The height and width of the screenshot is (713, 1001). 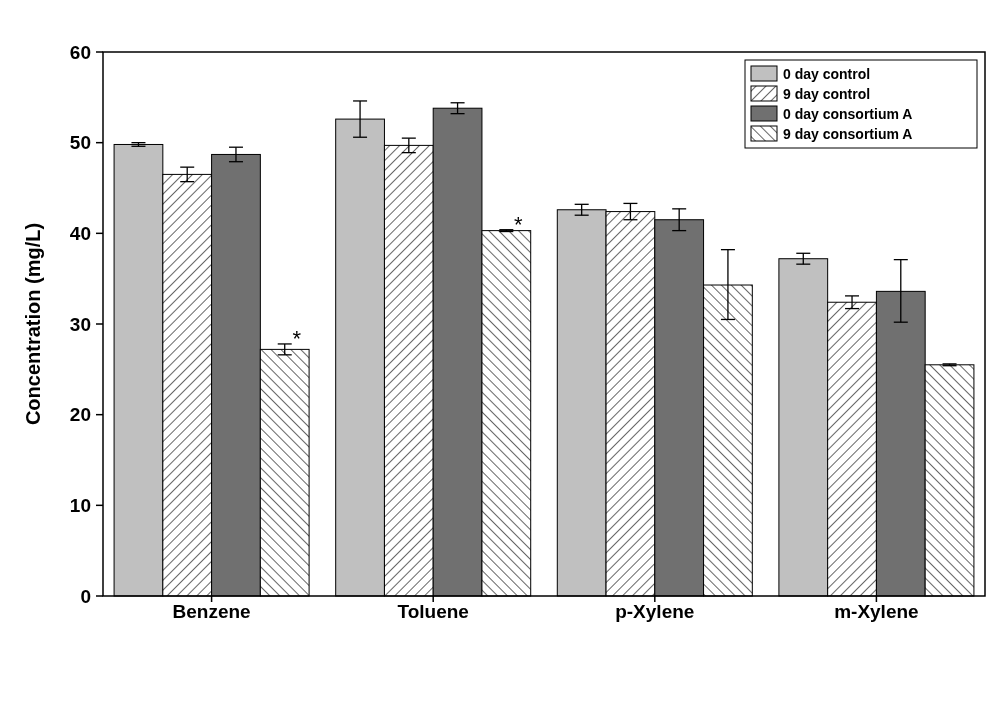 I want to click on legend-label: 9 day consortium A, so click(x=848, y=133).